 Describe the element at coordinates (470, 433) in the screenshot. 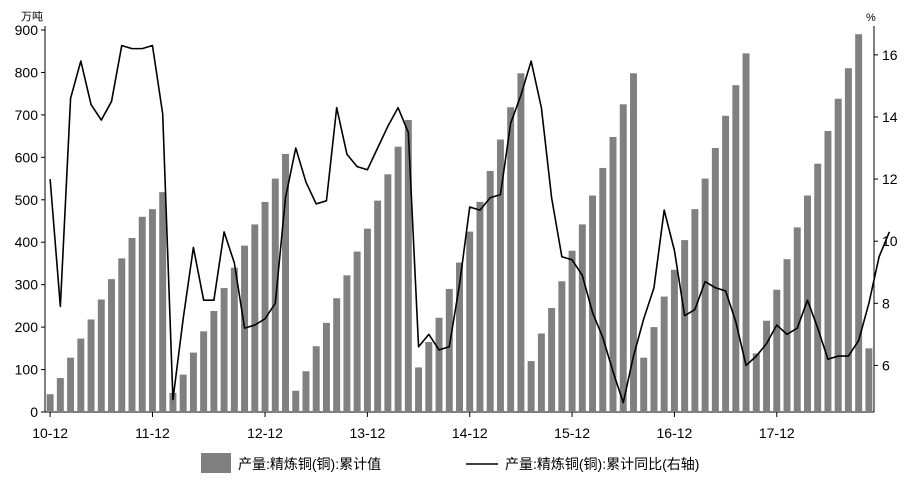

I see `x-tick-label: 14-12` at that location.